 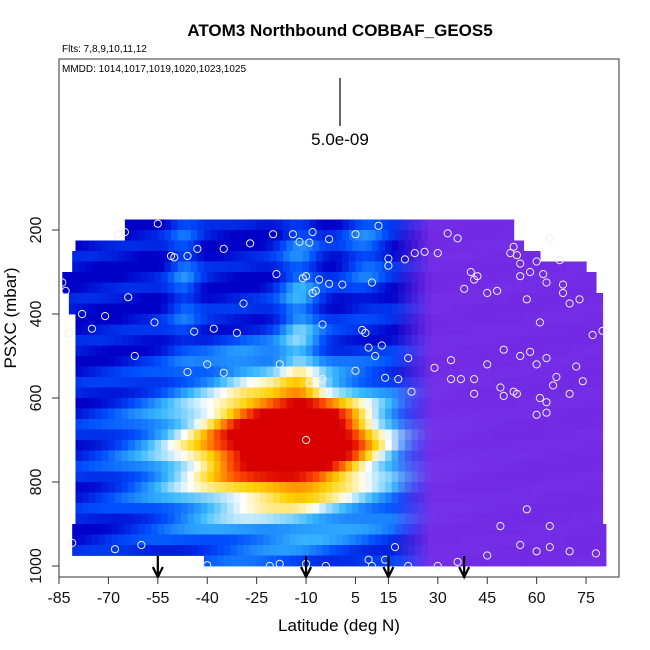 I want to click on x-tick-label: -70, so click(x=108, y=598).